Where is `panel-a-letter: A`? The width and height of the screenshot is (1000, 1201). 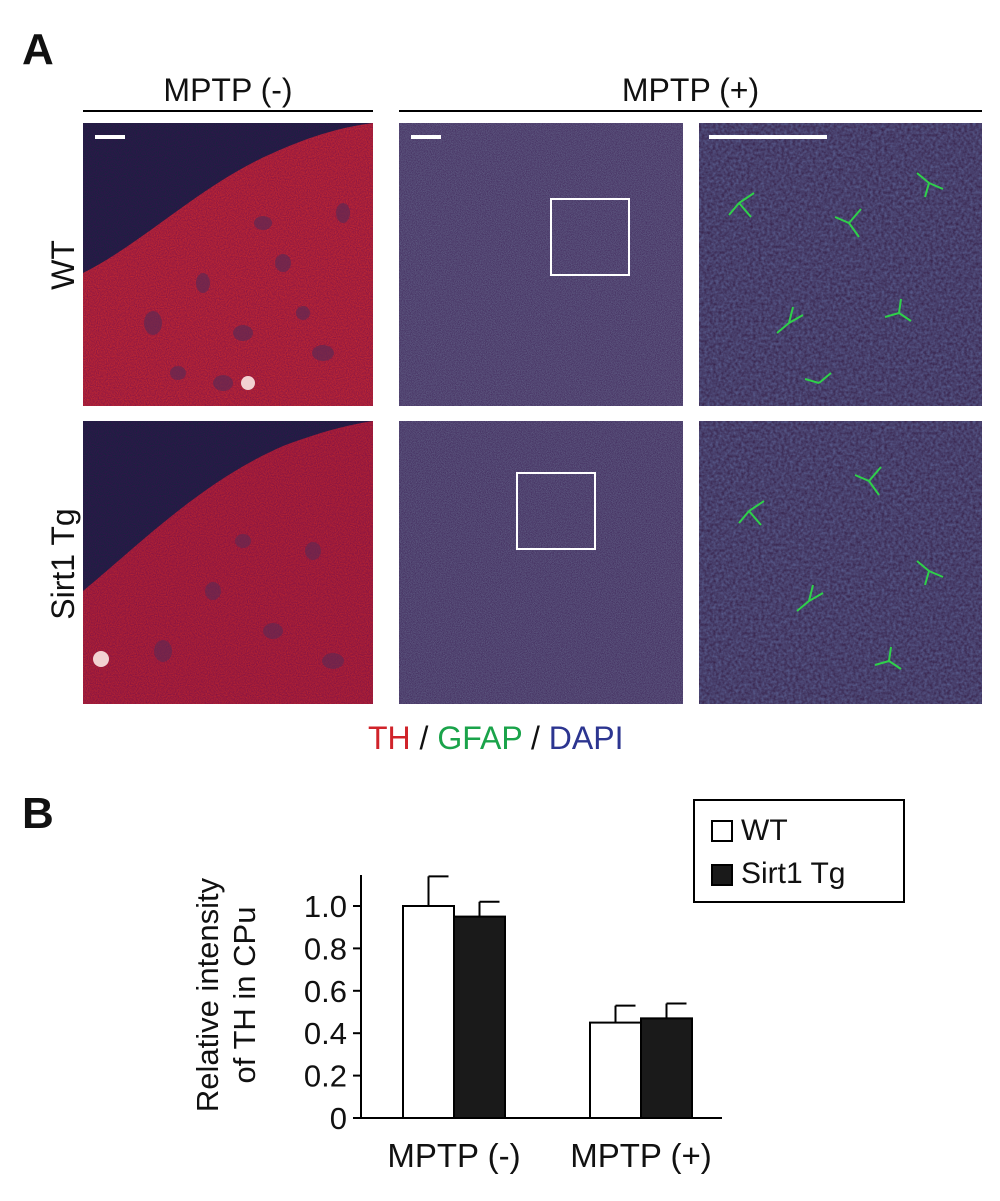
panel-a-letter: A is located at coordinates (38, 49).